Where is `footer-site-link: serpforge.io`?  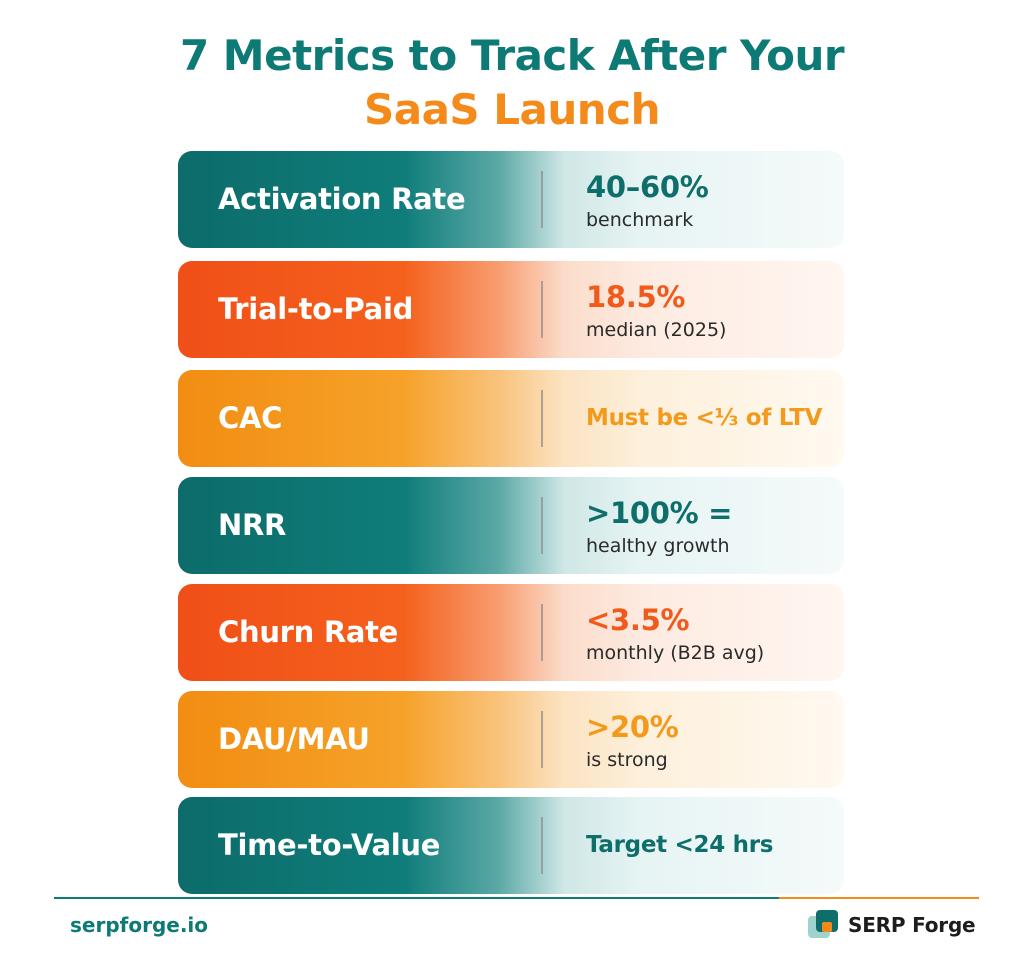 footer-site-link: serpforge.io is located at coordinates (139, 925).